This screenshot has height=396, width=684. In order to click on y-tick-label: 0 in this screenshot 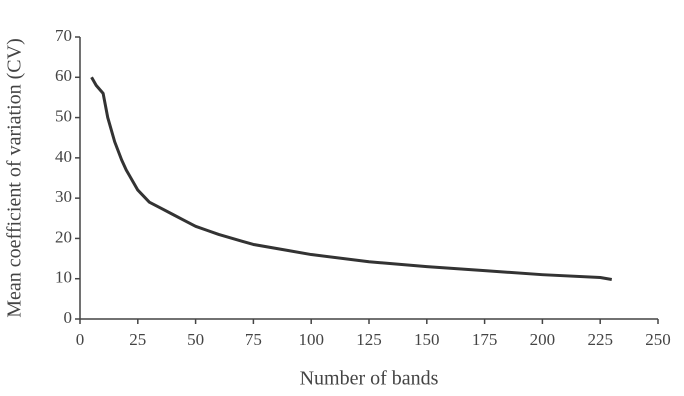, I will do `click(68, 317)`.